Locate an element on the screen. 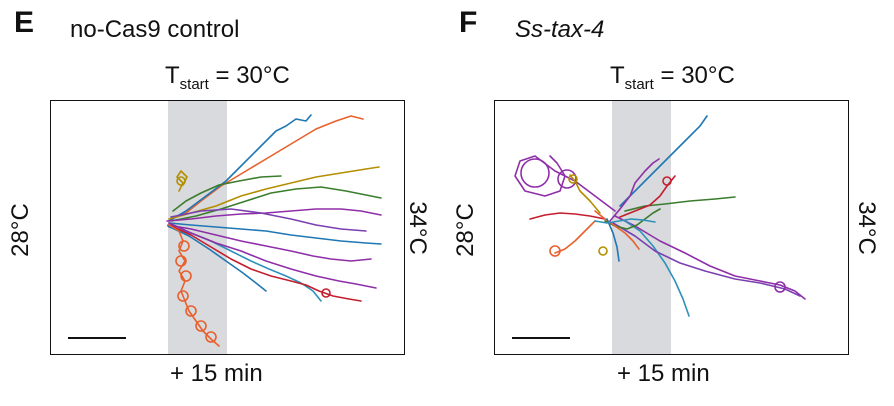  panel-letter: F is located at coordinates (468, 22).